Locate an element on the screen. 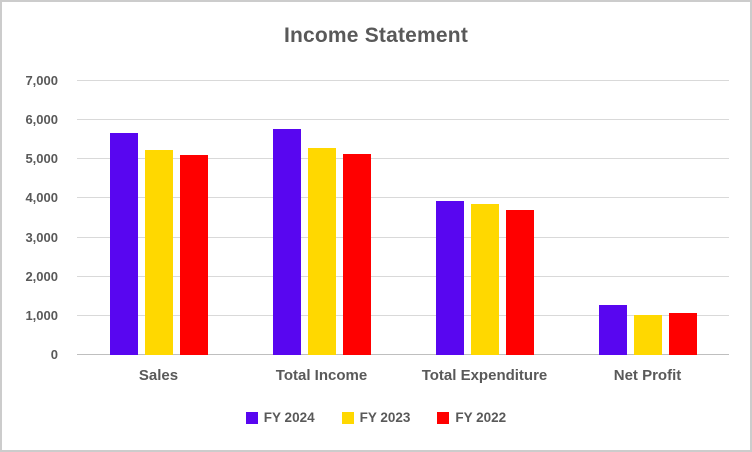 The height and width of the screenshot is (452, 752). legend-item-fy-2024: FY 2024 is located at coordinates (280, 417).